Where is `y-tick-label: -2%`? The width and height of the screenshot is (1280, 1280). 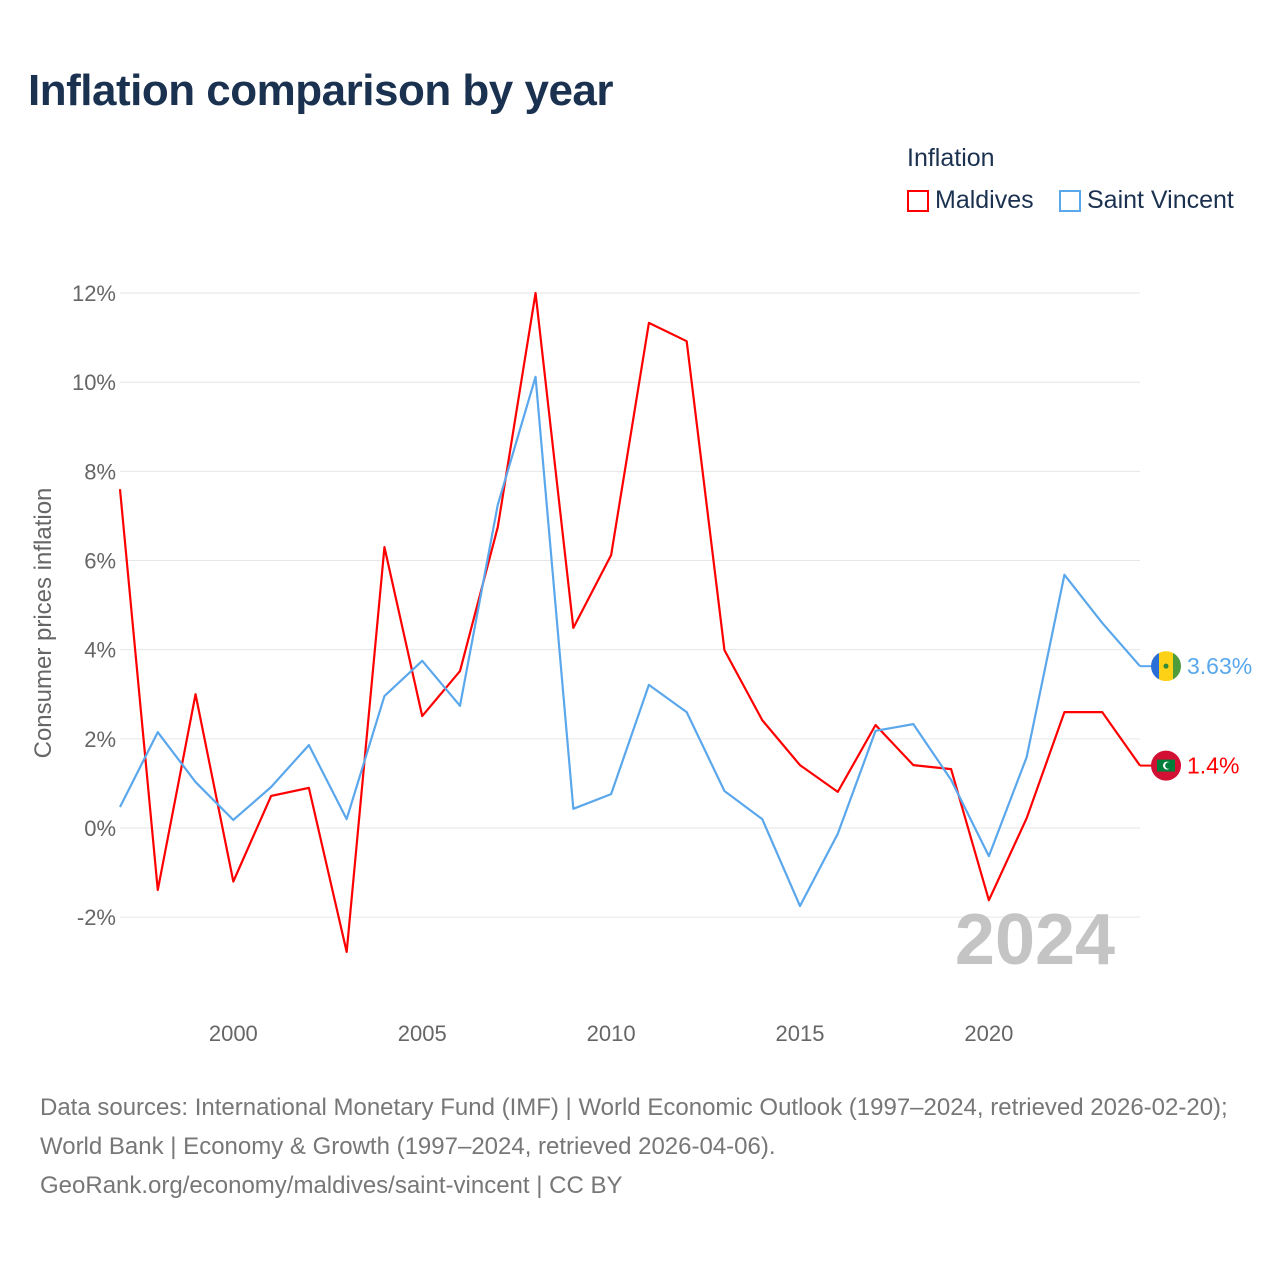 y-tick-label: -2% is located at coordinates (96, 917).